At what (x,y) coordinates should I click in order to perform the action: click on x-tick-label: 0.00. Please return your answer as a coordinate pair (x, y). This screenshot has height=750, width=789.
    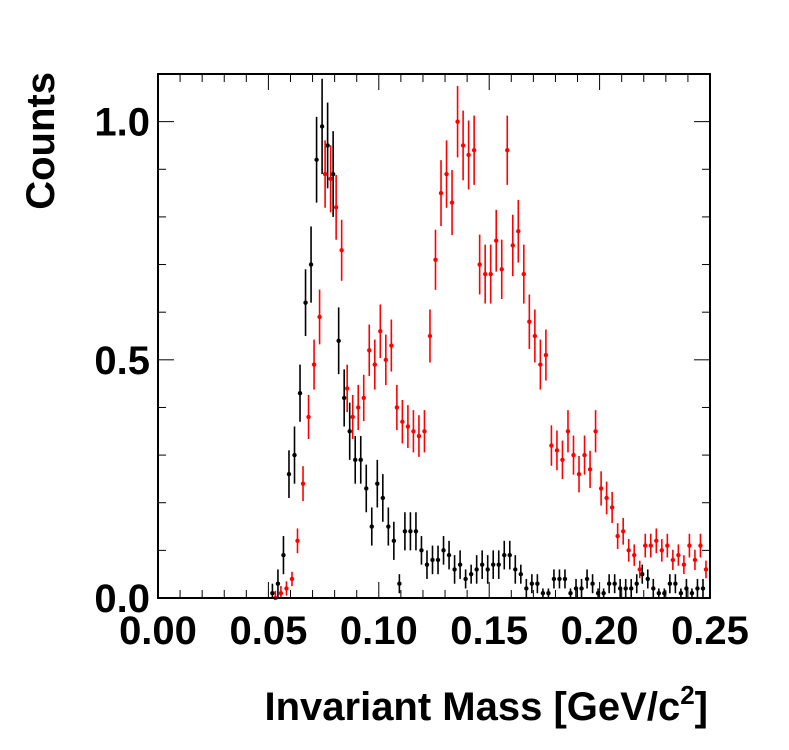
    Looking at the image, I should click on (158, 631).